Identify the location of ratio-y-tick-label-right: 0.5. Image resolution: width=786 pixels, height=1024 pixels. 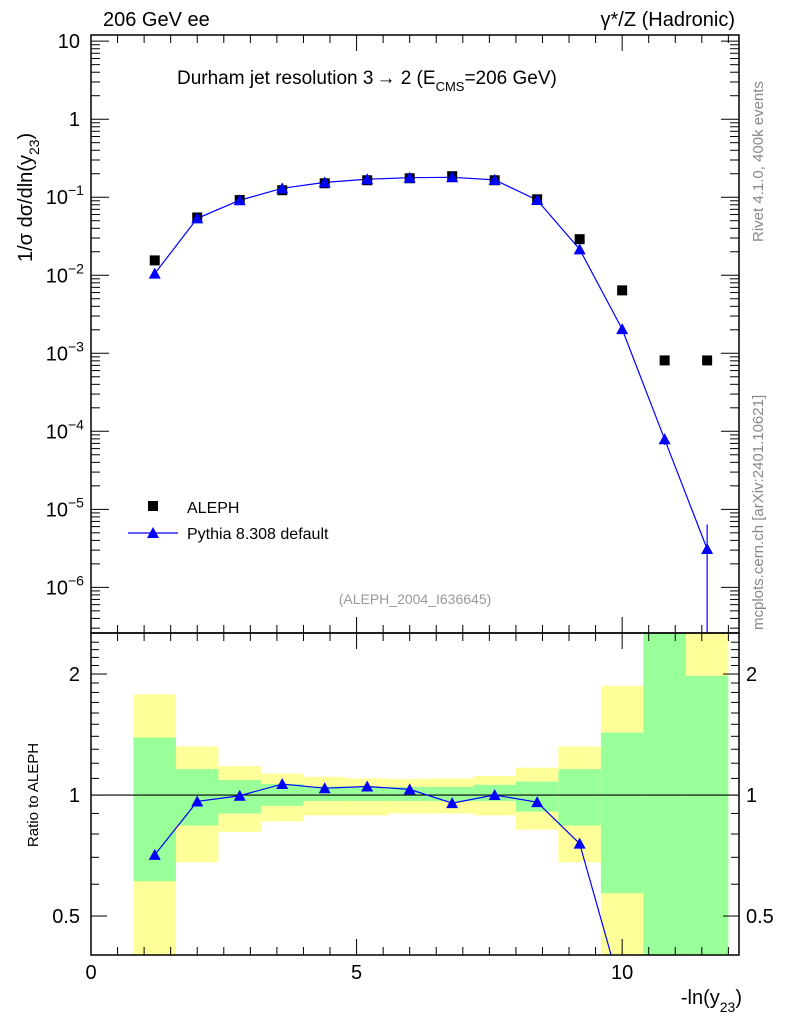
(760, 917).